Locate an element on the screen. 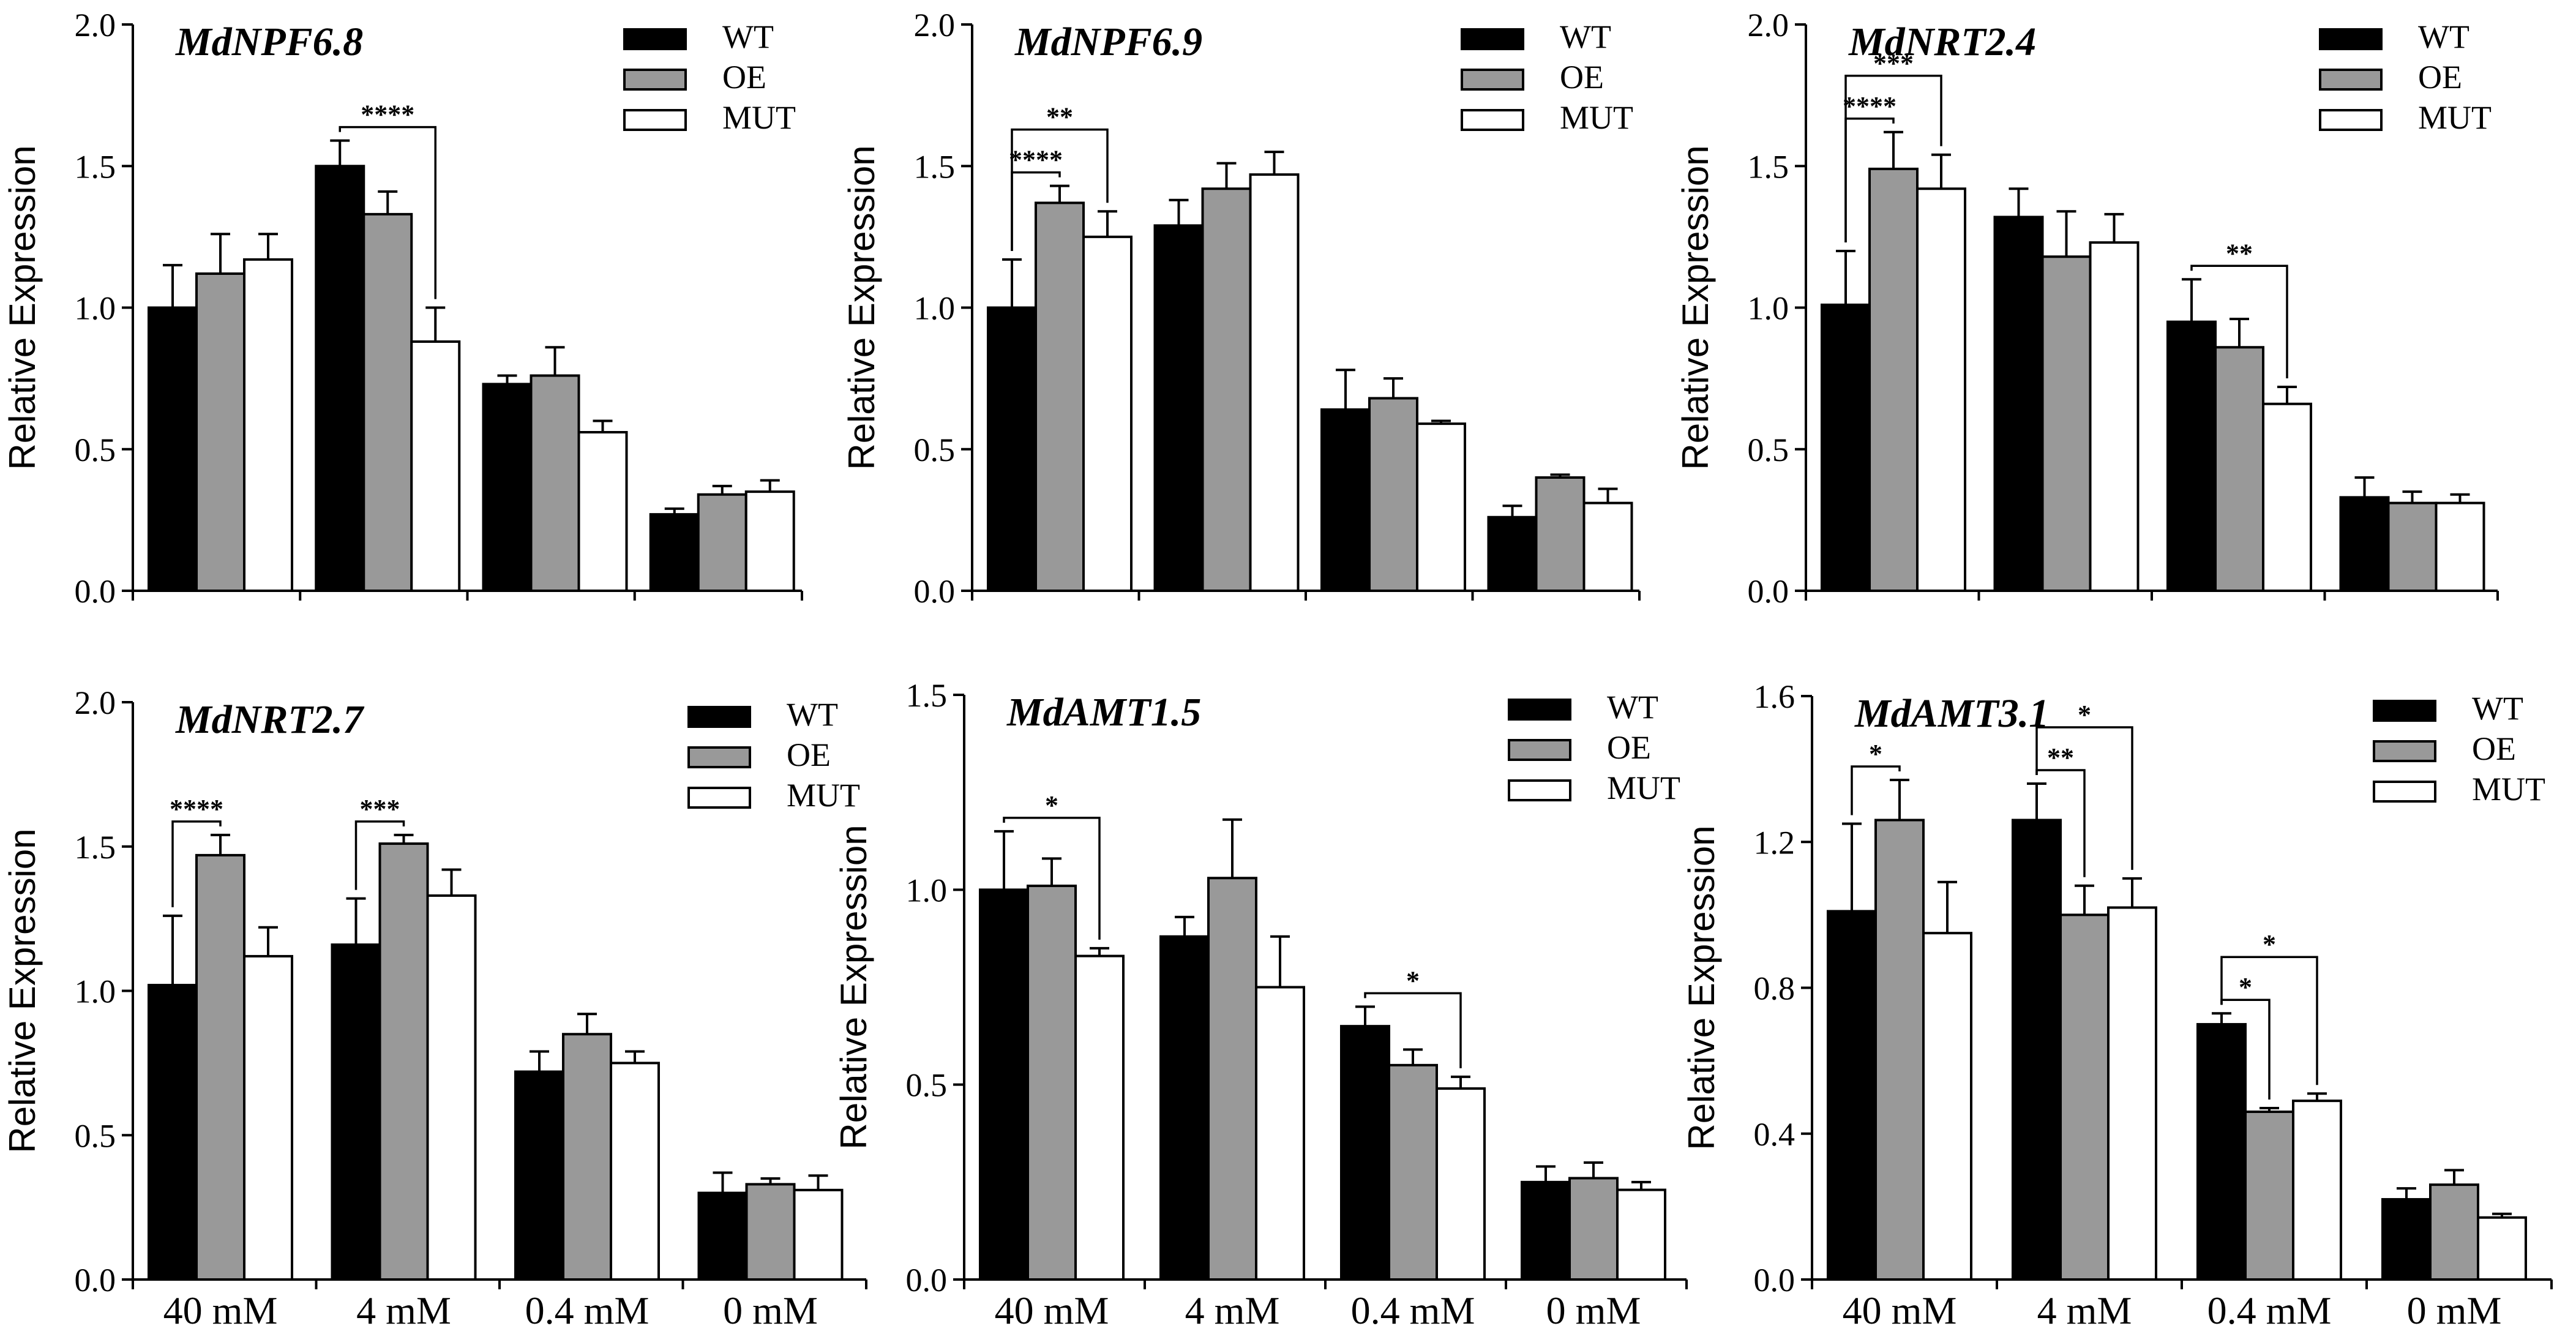 The width and height of the screenshot is (2576, 1334). significance-label: *** is located at coordinates (380, 809).